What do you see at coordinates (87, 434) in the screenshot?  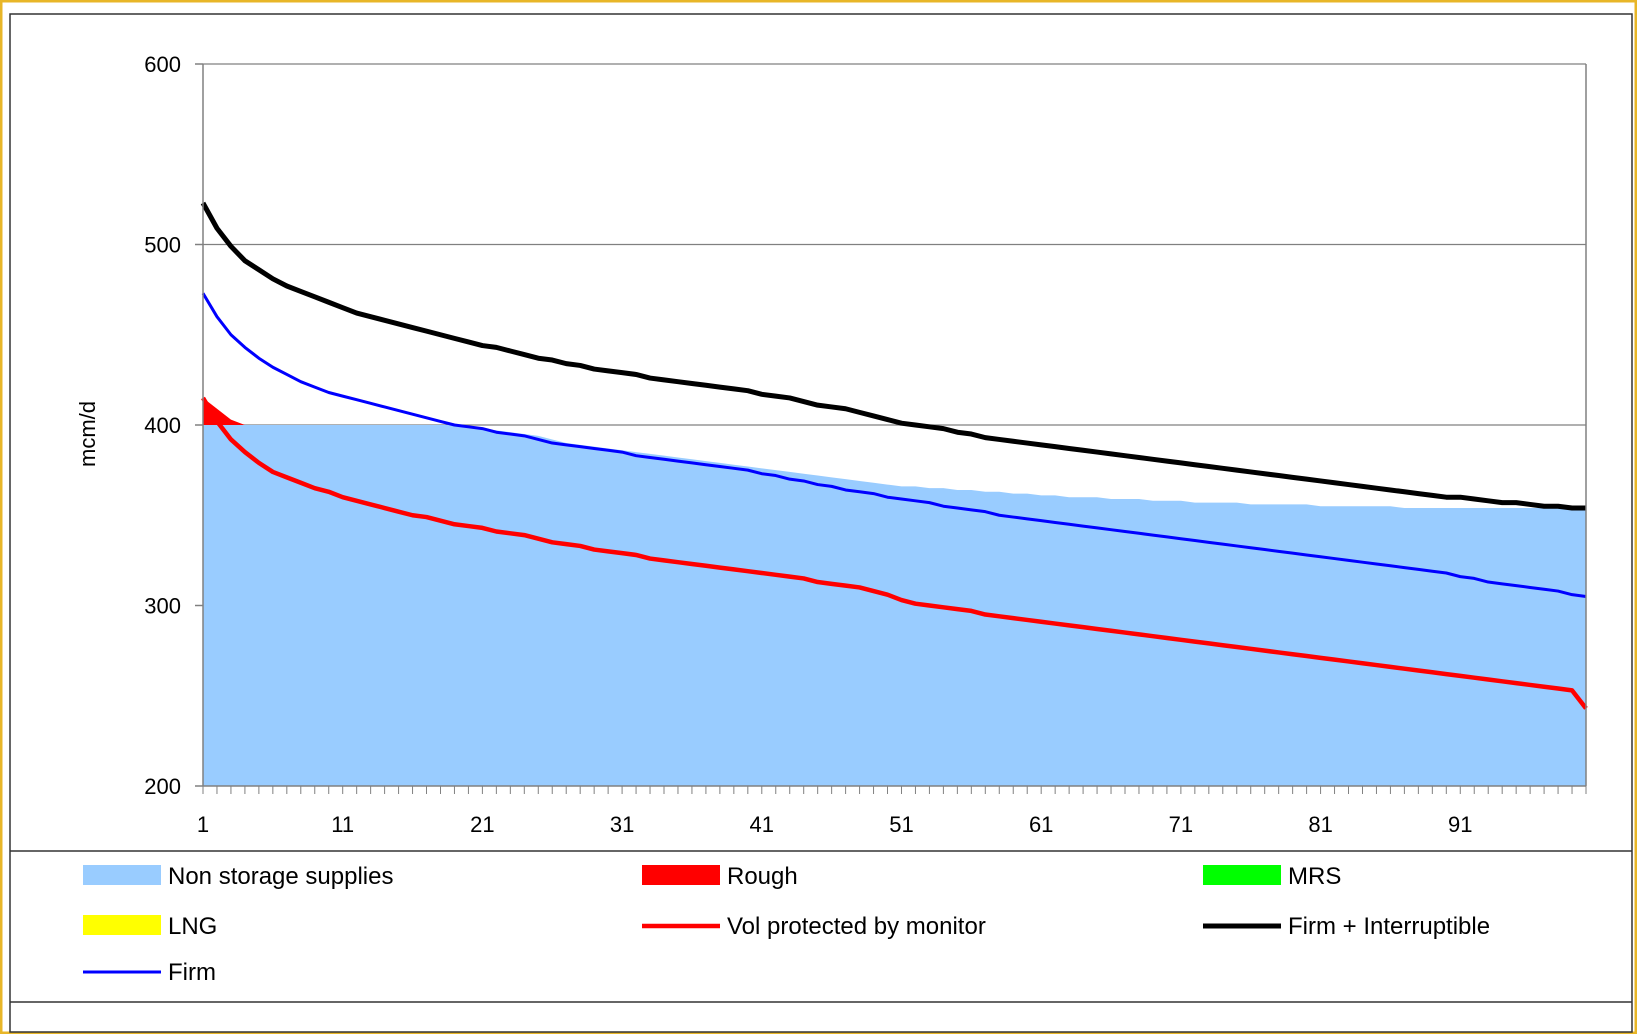 I see `y-axis-label: mcm/d` at bounding box center [87, 434].